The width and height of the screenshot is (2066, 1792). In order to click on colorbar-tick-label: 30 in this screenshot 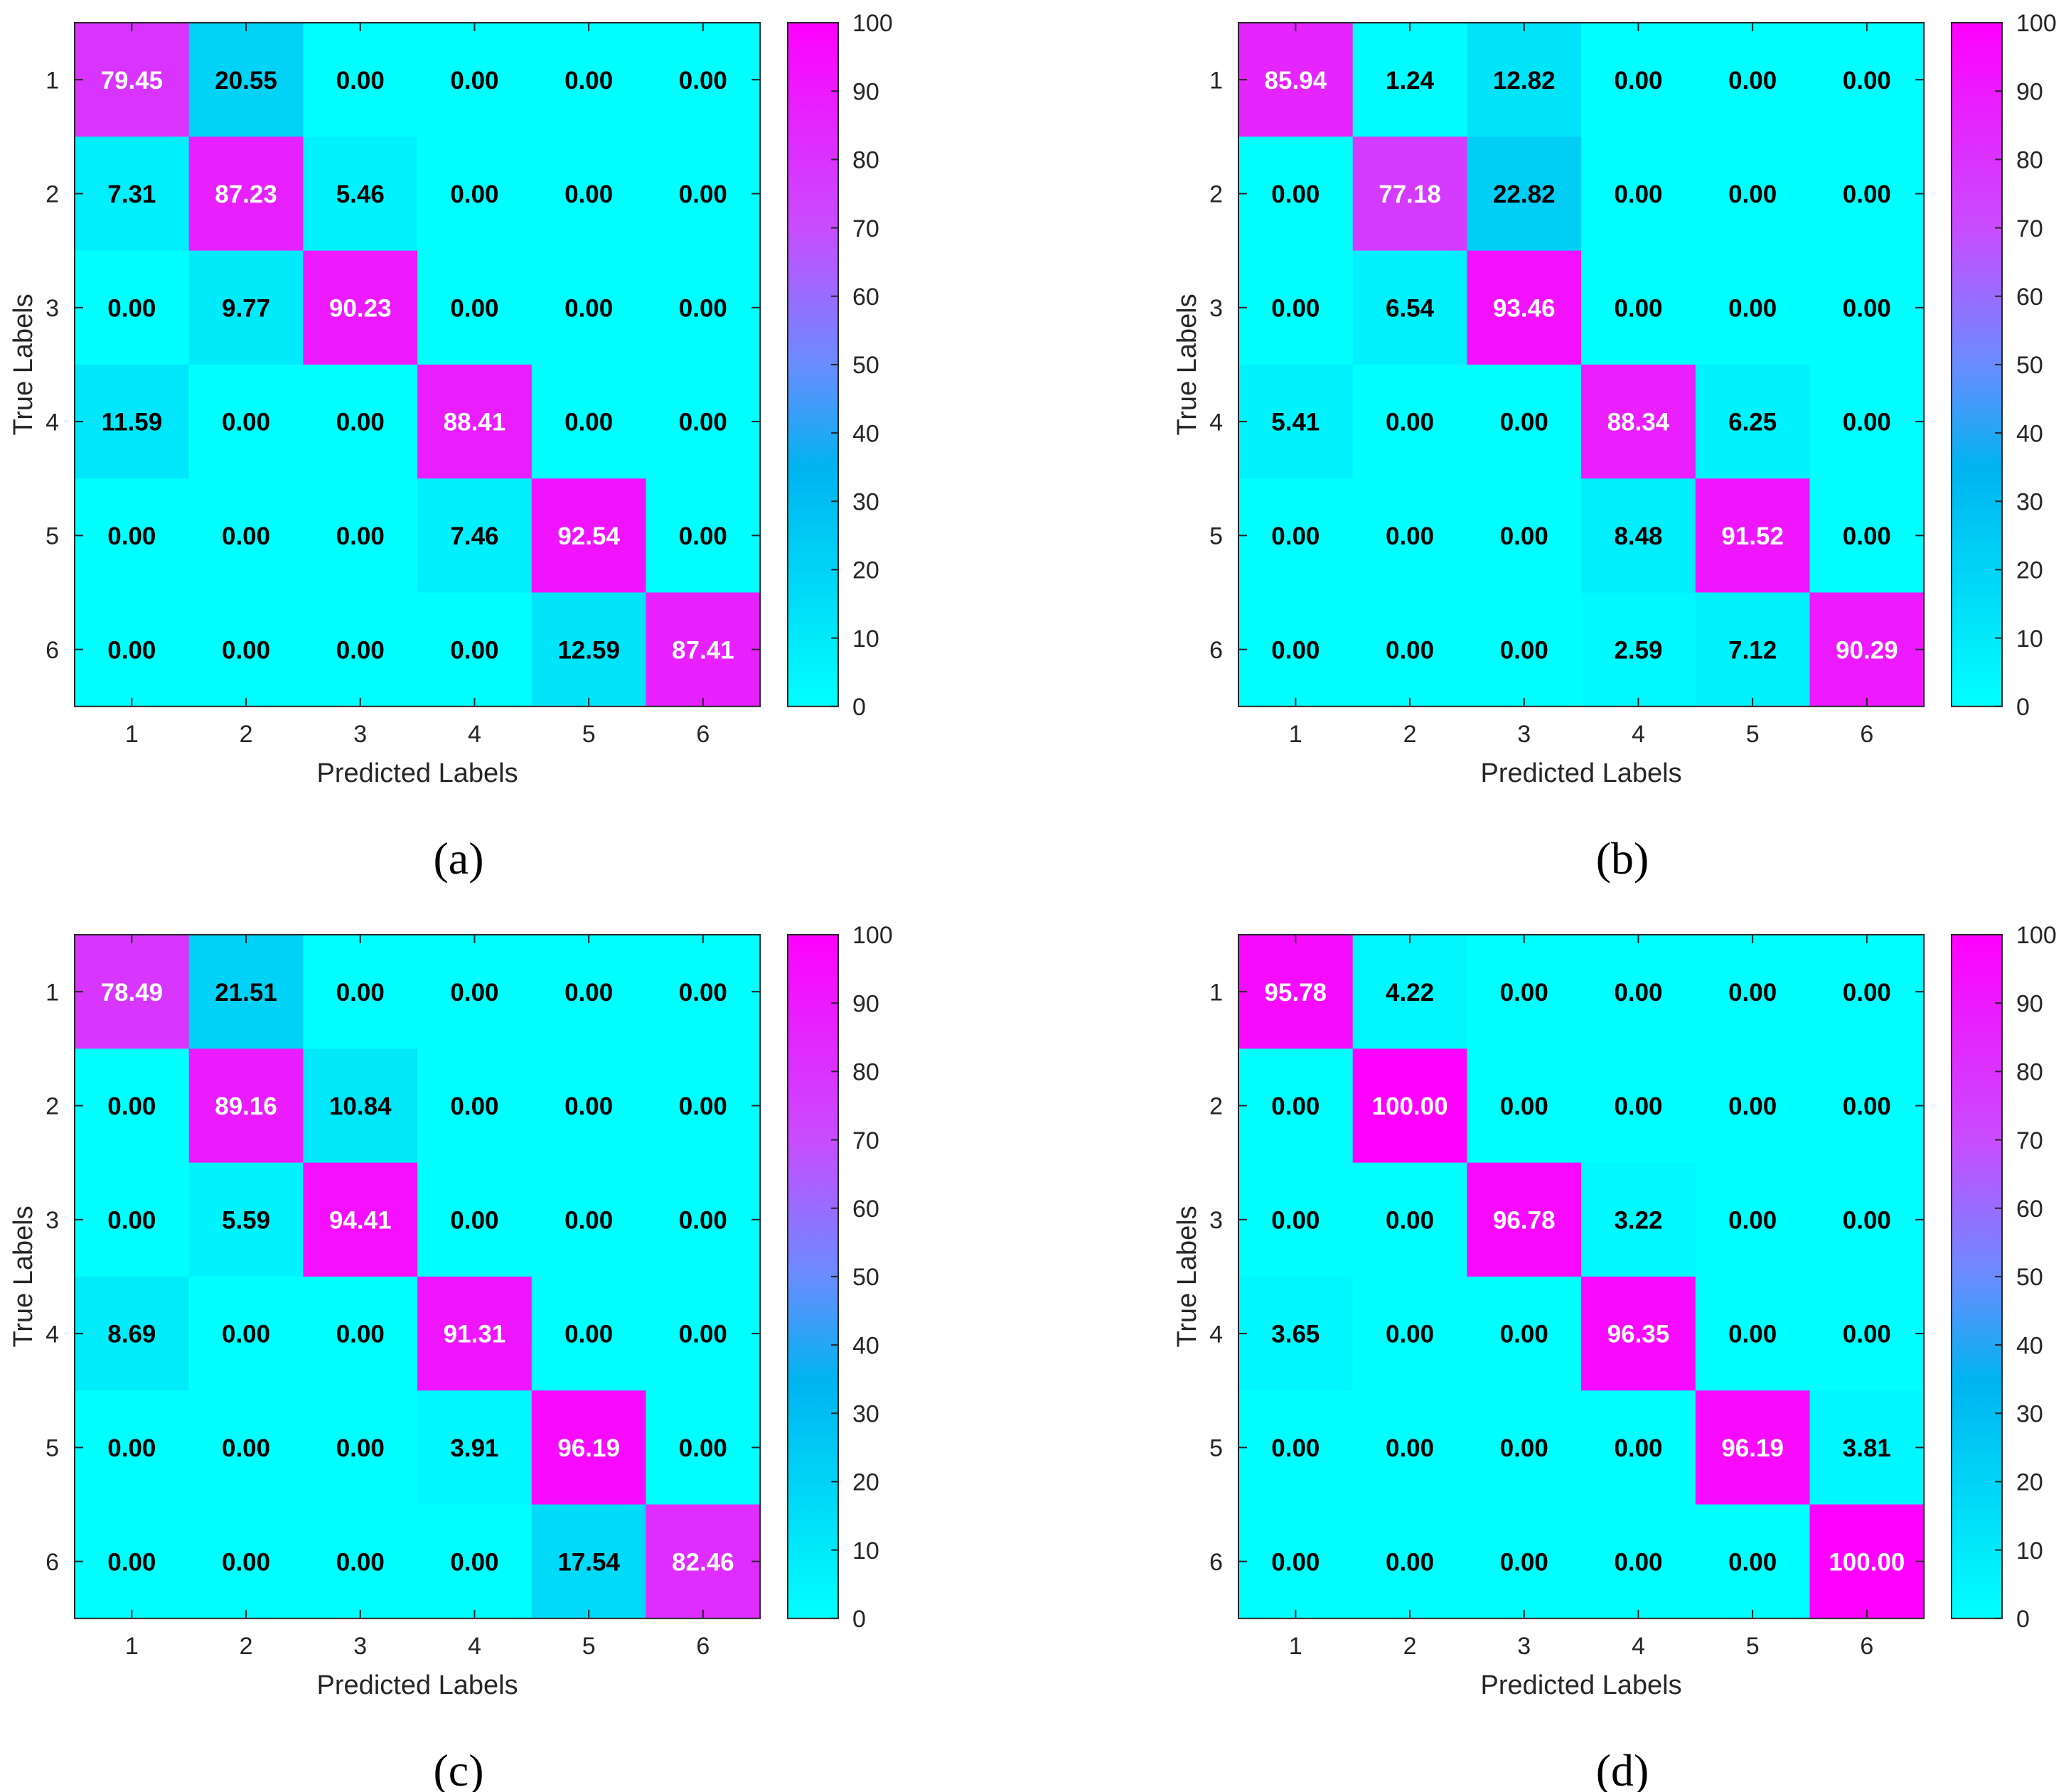, I will do `click(2030, 503)`.